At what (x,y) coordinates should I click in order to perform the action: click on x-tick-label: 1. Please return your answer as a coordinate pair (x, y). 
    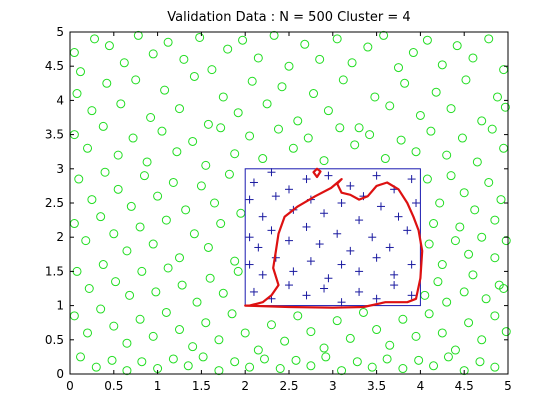
    Looking at the image, I should click on (158, 386).